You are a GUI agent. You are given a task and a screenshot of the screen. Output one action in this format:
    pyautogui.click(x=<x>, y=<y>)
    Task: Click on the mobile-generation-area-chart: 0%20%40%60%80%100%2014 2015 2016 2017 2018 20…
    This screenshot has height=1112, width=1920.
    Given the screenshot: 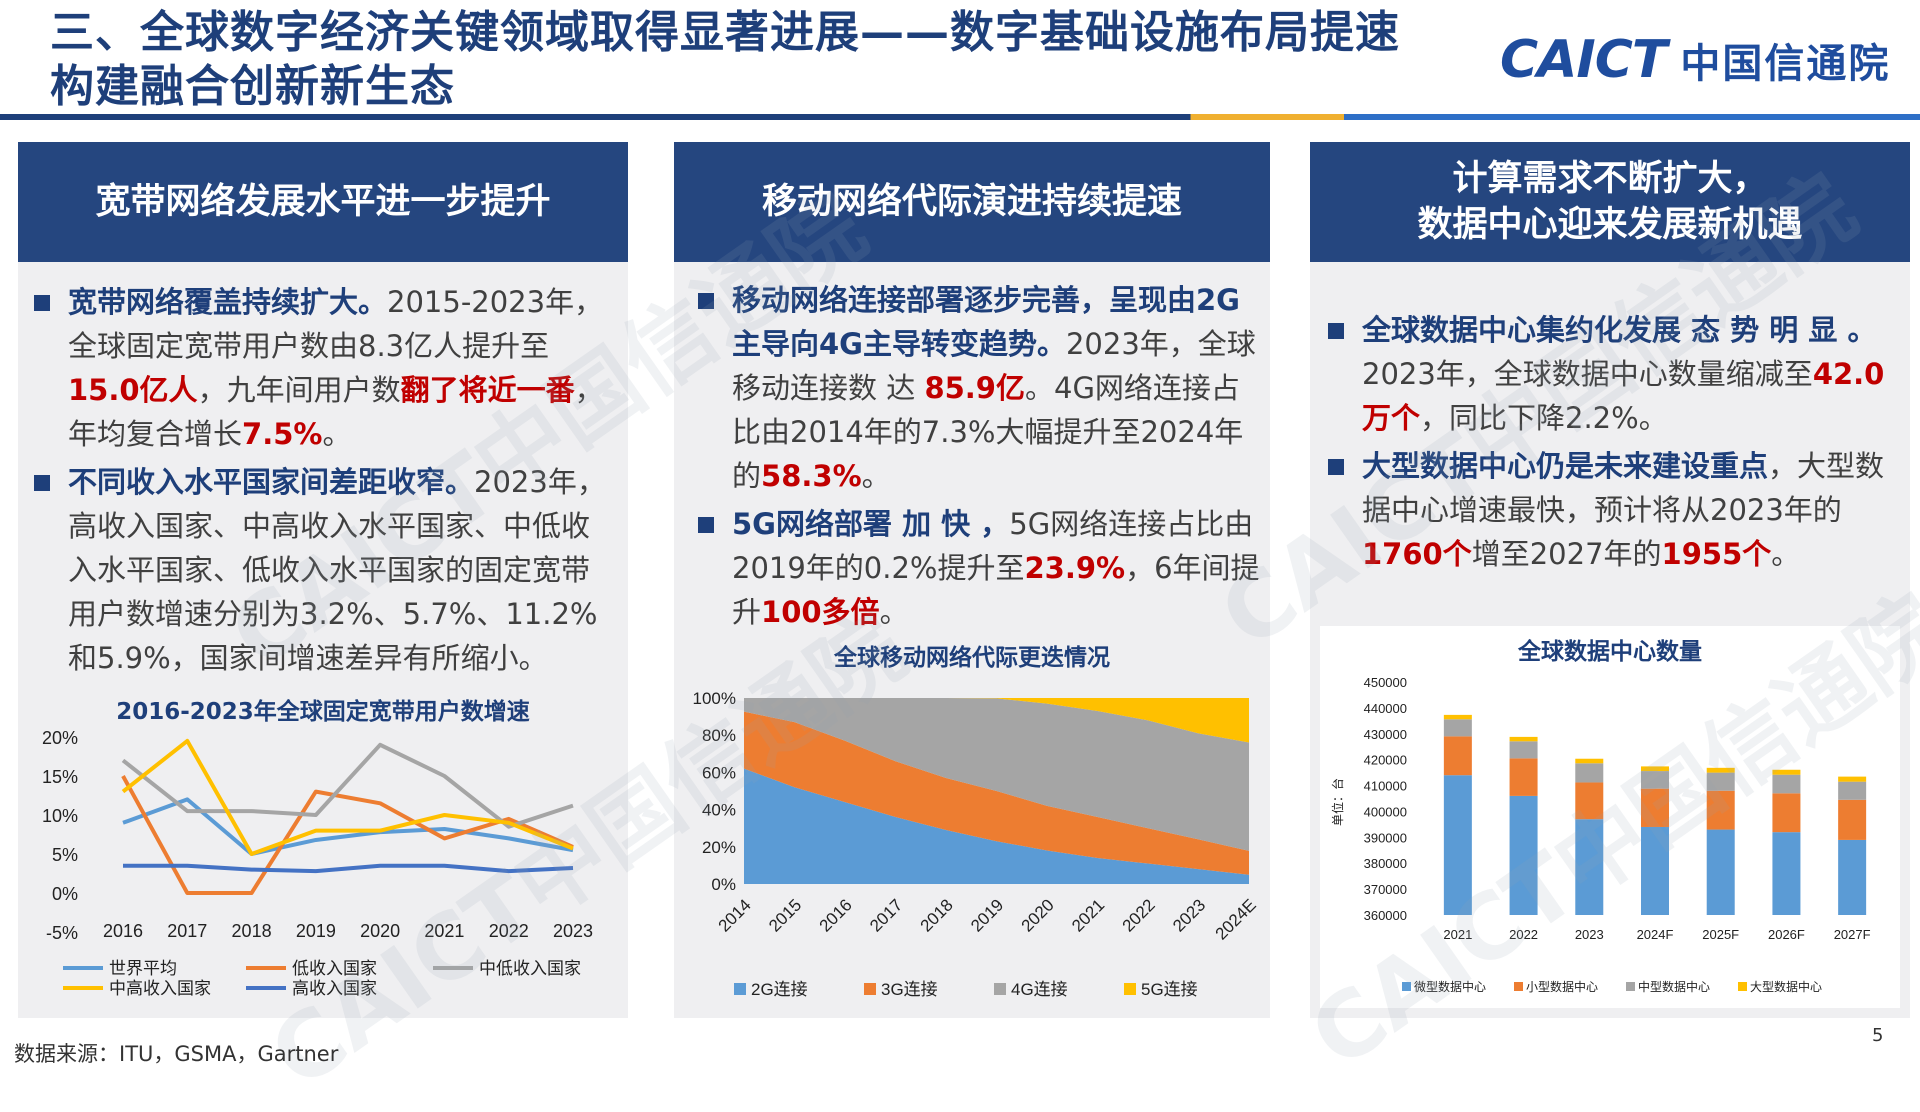 What is the action you would take?
    pyautogui.click(x=976, y=844)
    